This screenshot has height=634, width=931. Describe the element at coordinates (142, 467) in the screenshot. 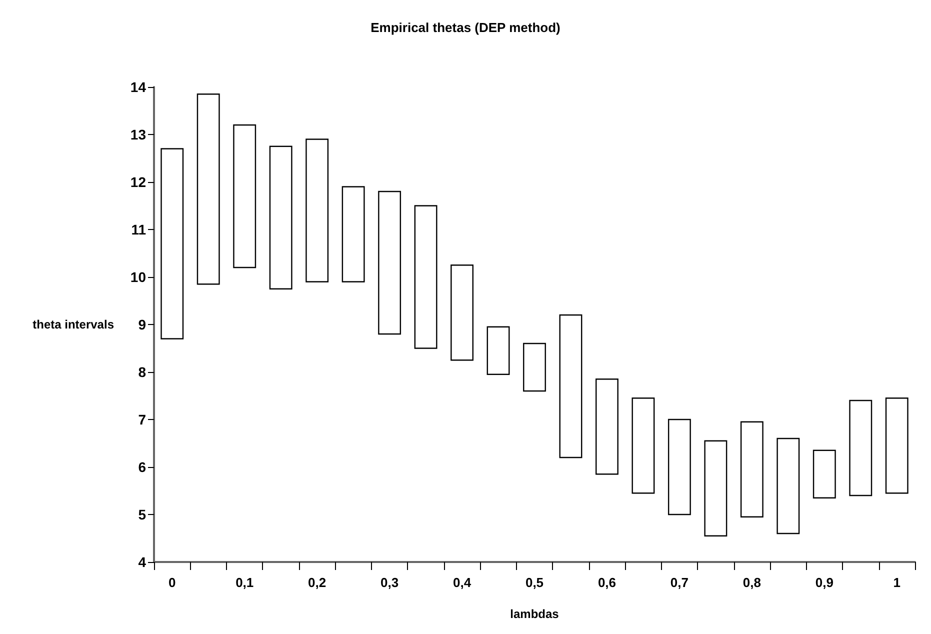

I see `y-tick-label: 6` at that location.